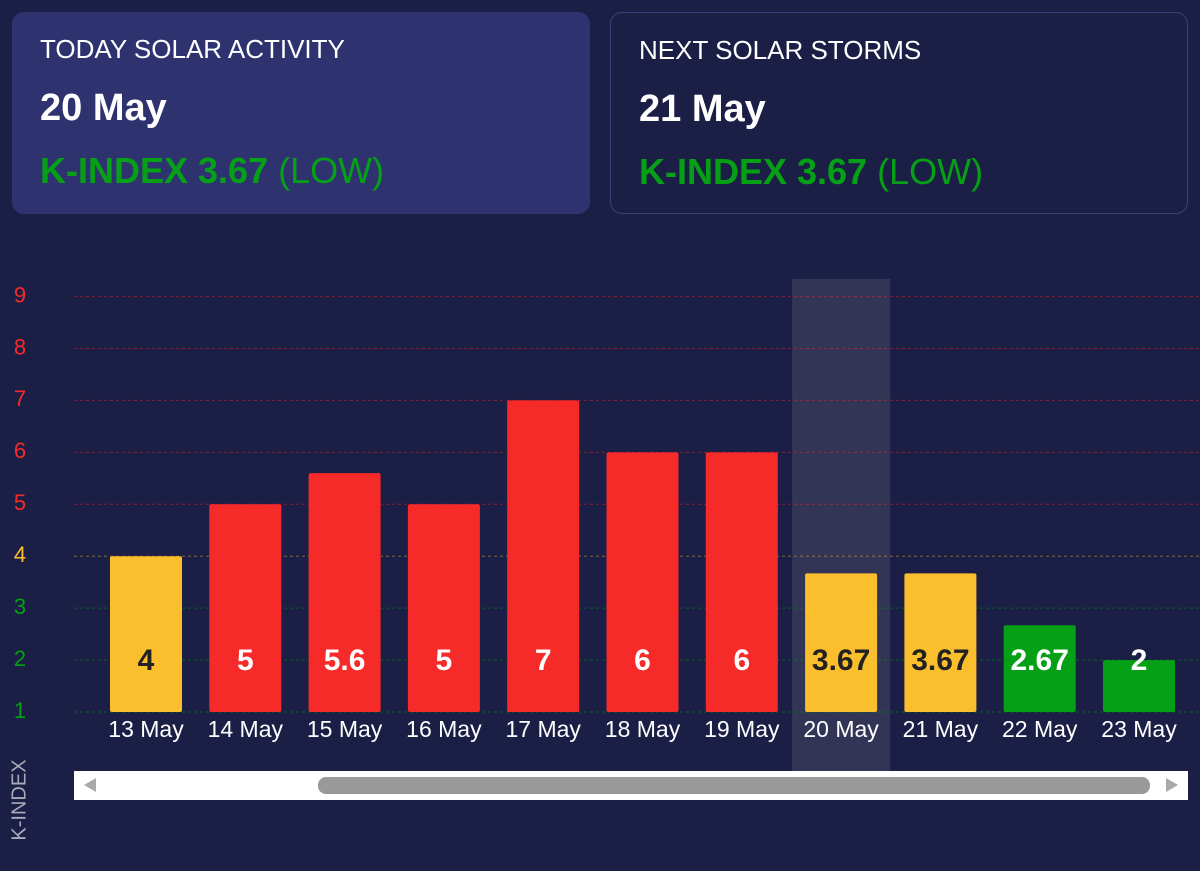  What do you see at coordinates (543, 660) in the screenshot?
I see `value-label: 7` at bounding box center [543, 660].